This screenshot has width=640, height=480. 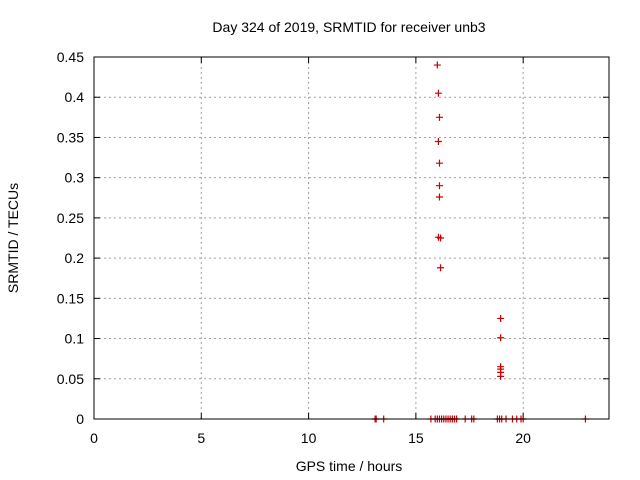 I want to click on y-tick-label: 0.15, so click(x=70, y=298).